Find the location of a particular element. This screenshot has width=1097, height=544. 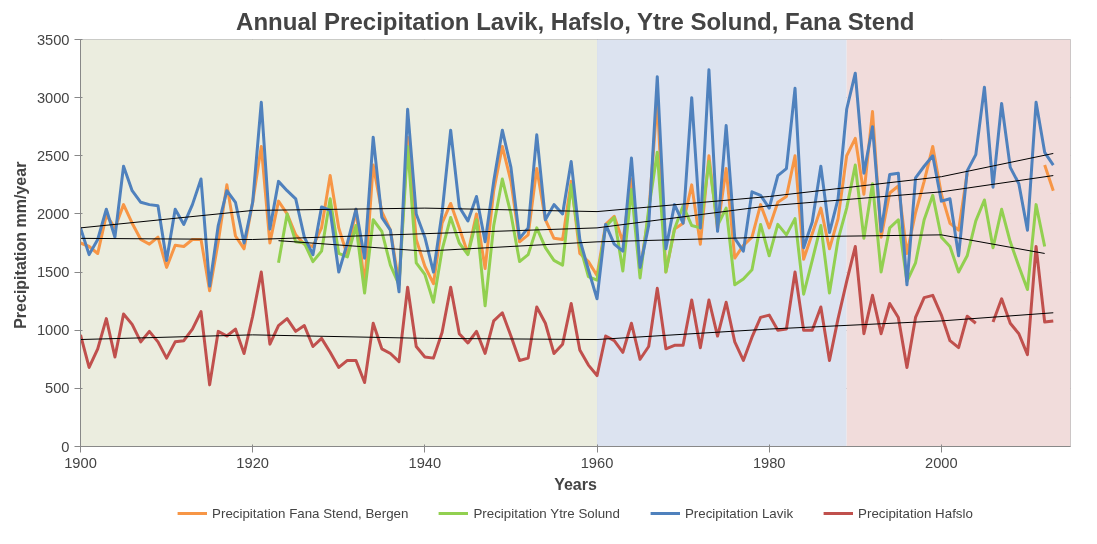

y-tick-label: 500 is located at coordinates (57, 388).